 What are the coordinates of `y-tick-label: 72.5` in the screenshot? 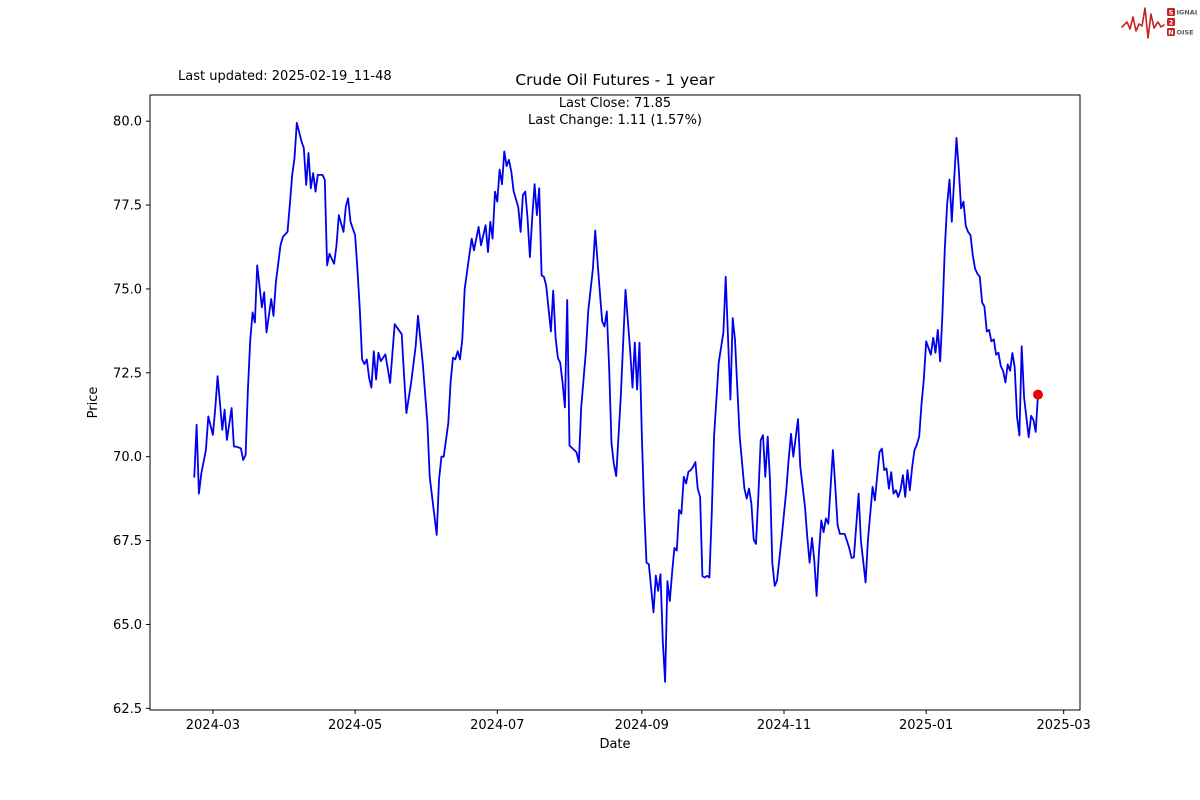 It's located at (127, 373).